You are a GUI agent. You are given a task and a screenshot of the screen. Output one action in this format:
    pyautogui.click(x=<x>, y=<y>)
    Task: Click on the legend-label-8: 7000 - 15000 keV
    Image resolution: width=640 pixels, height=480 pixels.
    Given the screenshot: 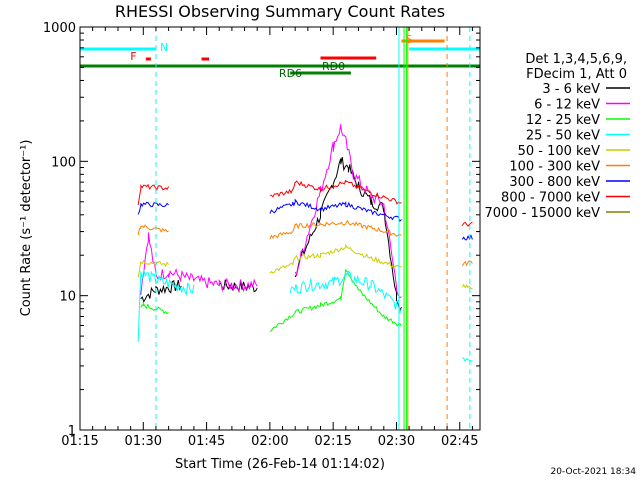 What is the action you would take?
    pyautogui.click(x=543, y=213)
    